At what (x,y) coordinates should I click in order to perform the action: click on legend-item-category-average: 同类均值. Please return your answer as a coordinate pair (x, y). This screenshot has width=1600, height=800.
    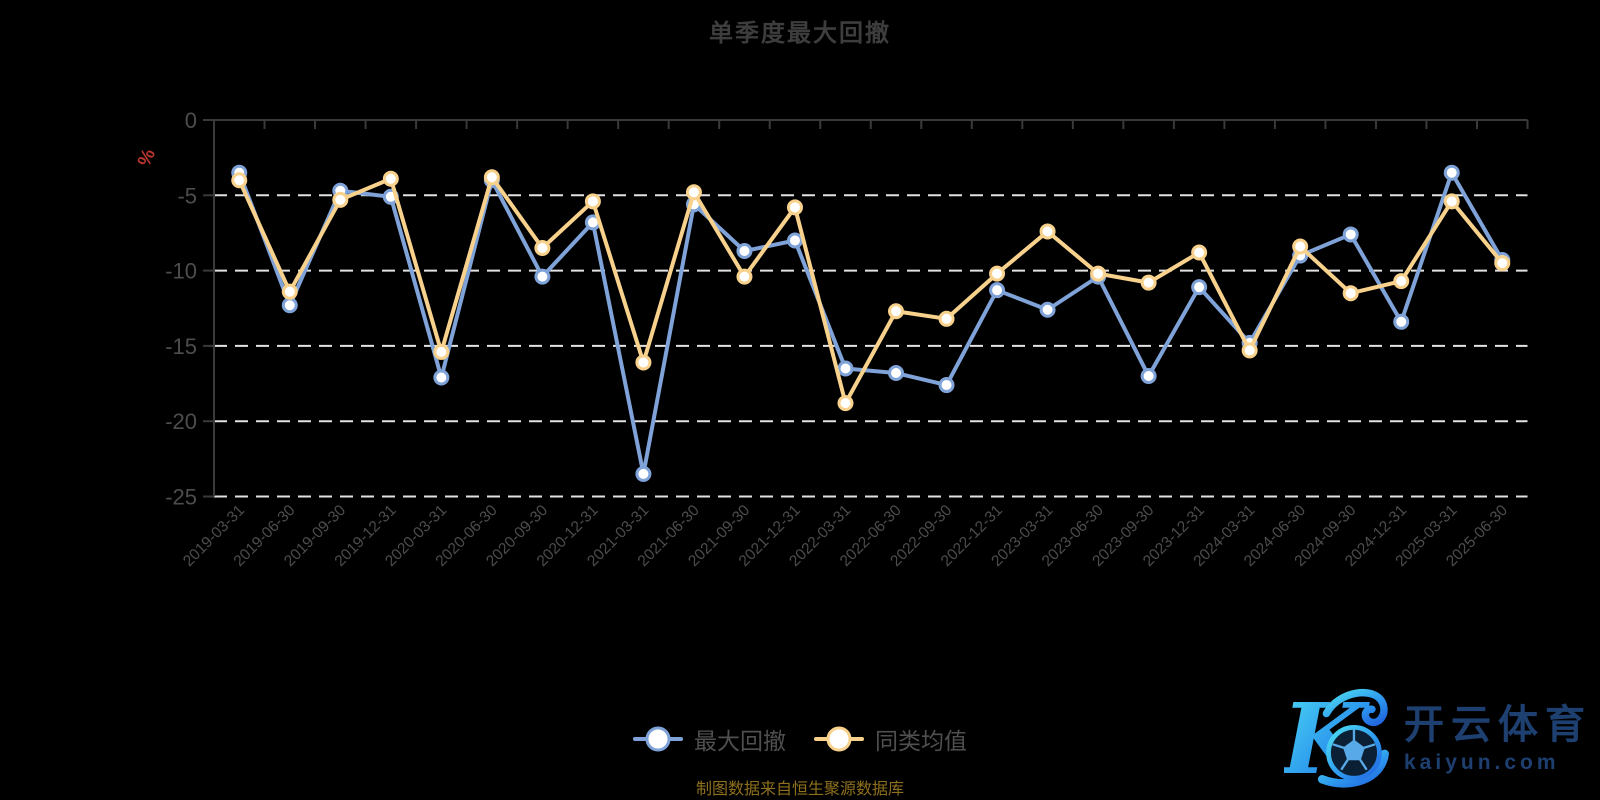
    Looking at the image, I should click on (890, 739).